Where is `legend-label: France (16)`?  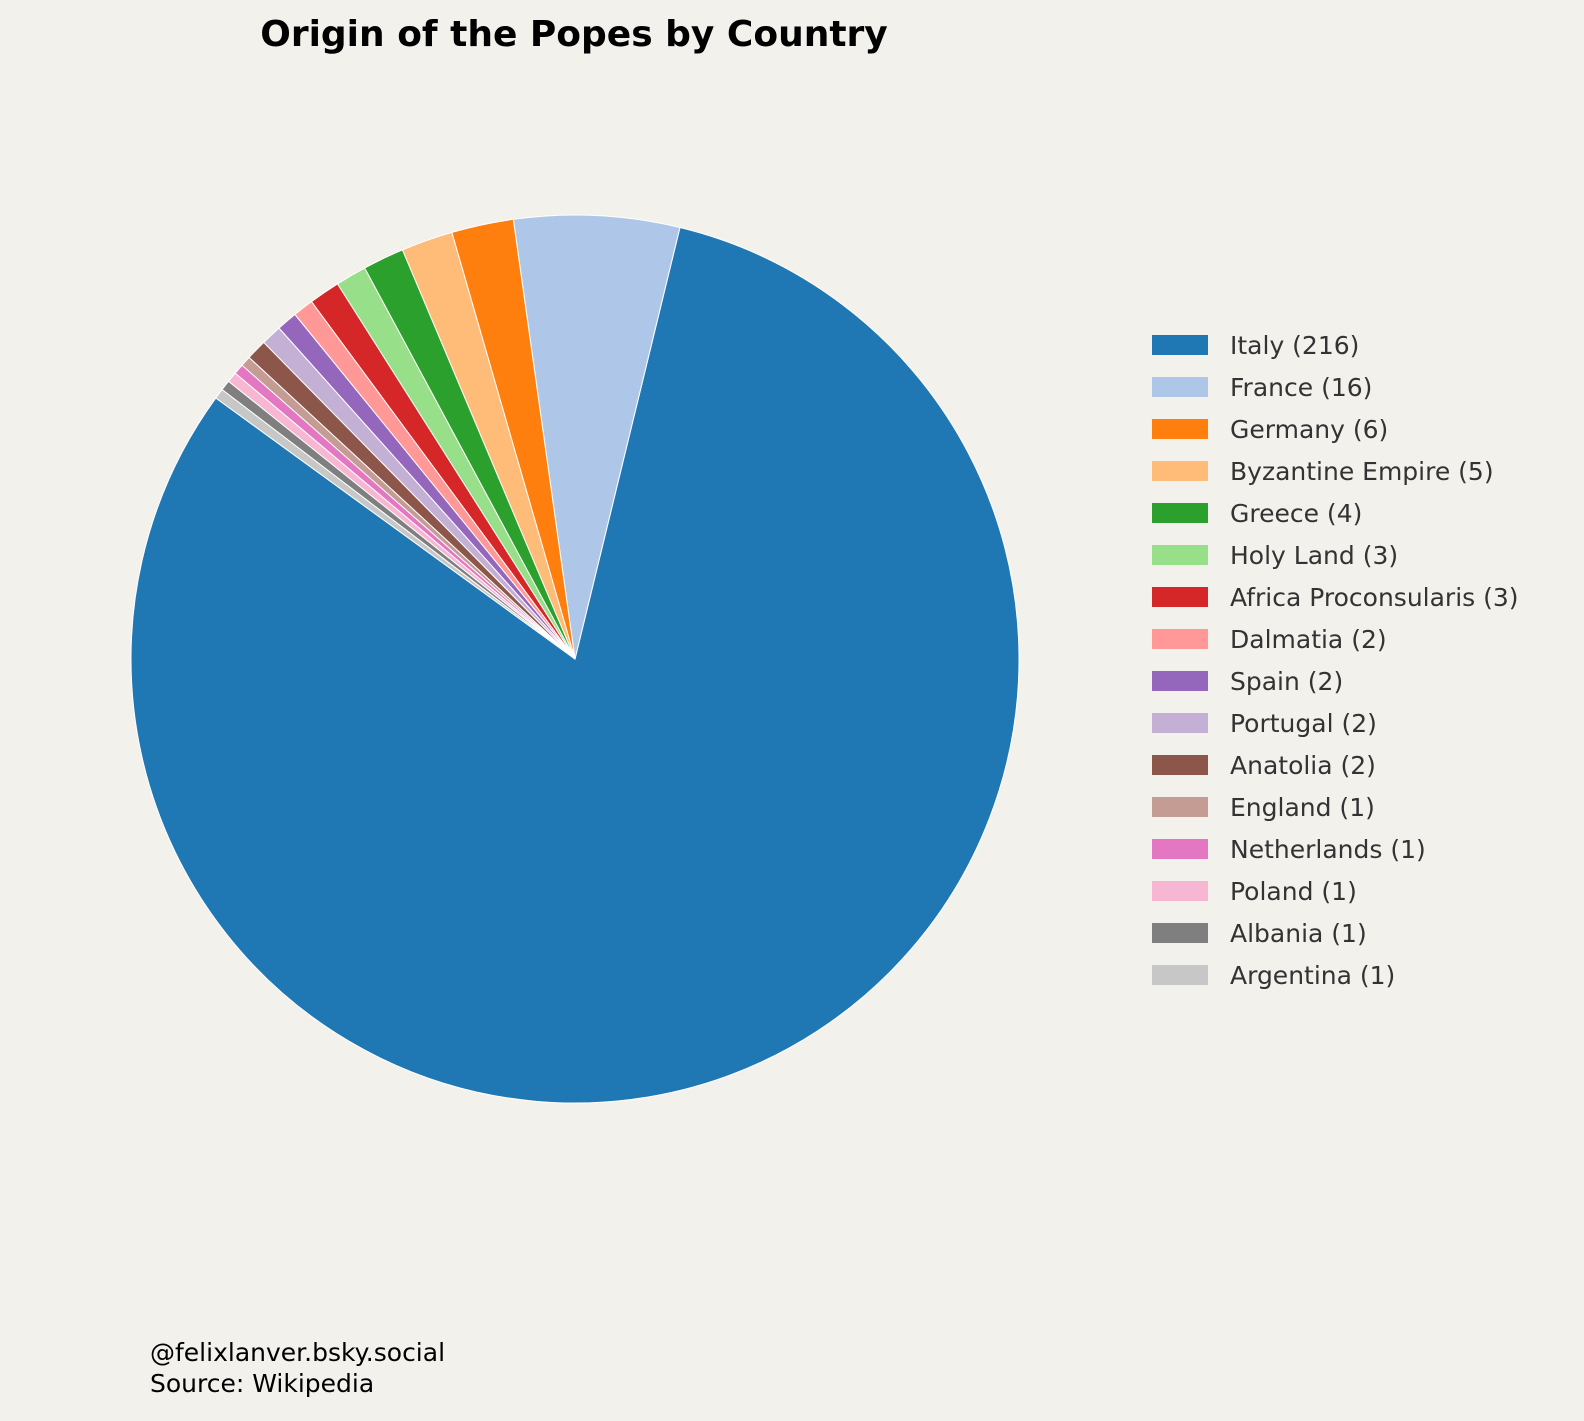 legend-label: France (16) is located at coordinates (1301, 387).